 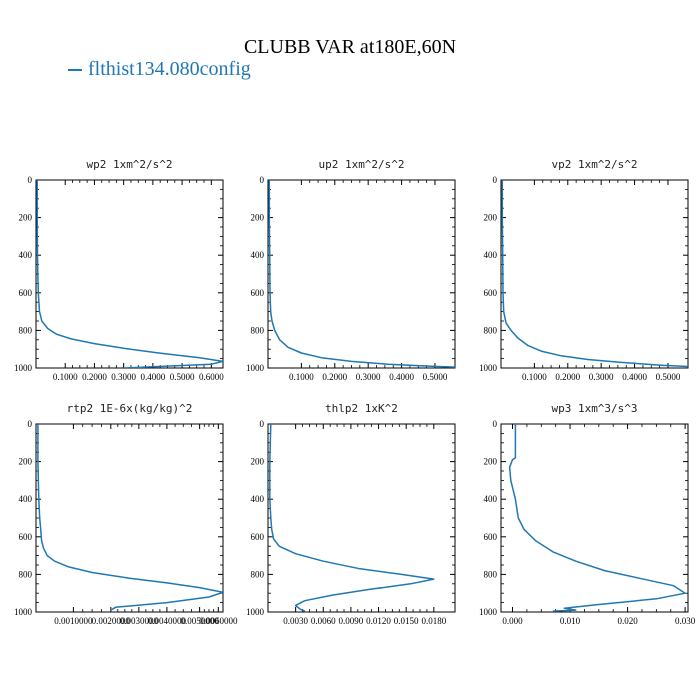 I want to click on x-tick-label: 0.0020000, so click(x=111, y=621).